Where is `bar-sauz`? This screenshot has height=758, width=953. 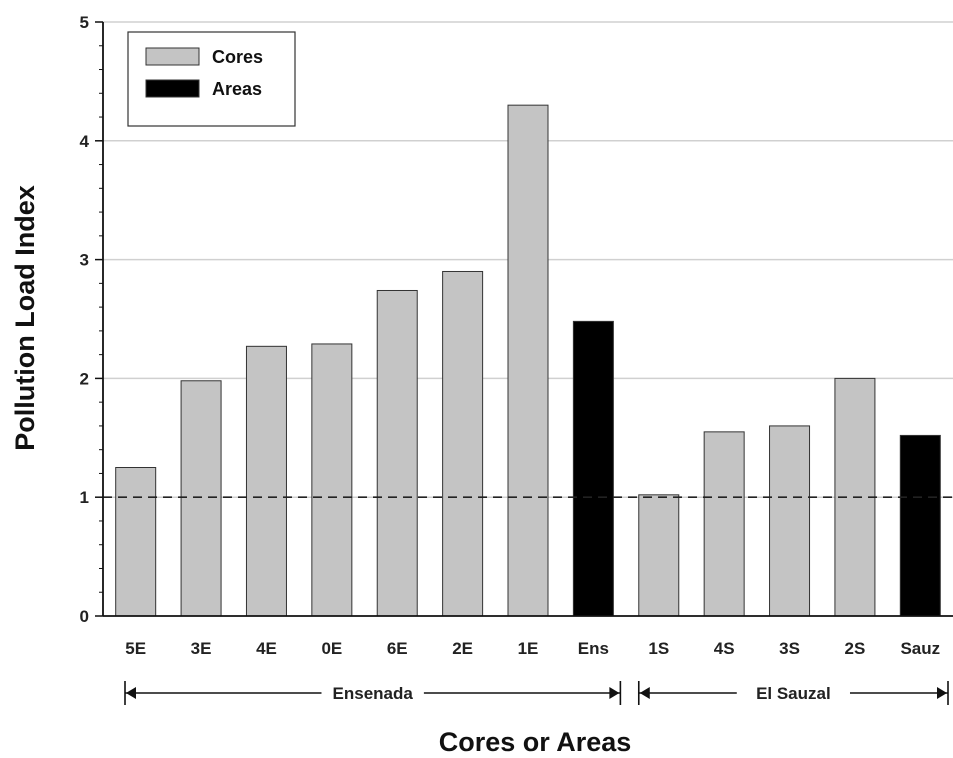 bar-sauz is located at coordinates (920, 525).